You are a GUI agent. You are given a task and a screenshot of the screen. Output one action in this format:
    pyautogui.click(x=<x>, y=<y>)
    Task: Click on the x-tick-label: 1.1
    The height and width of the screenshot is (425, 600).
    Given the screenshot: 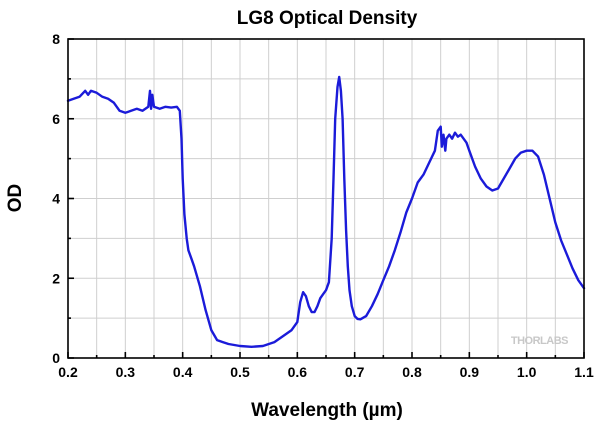 What is the action you would take?
    pyautogui.click(x=584, y=372)
    